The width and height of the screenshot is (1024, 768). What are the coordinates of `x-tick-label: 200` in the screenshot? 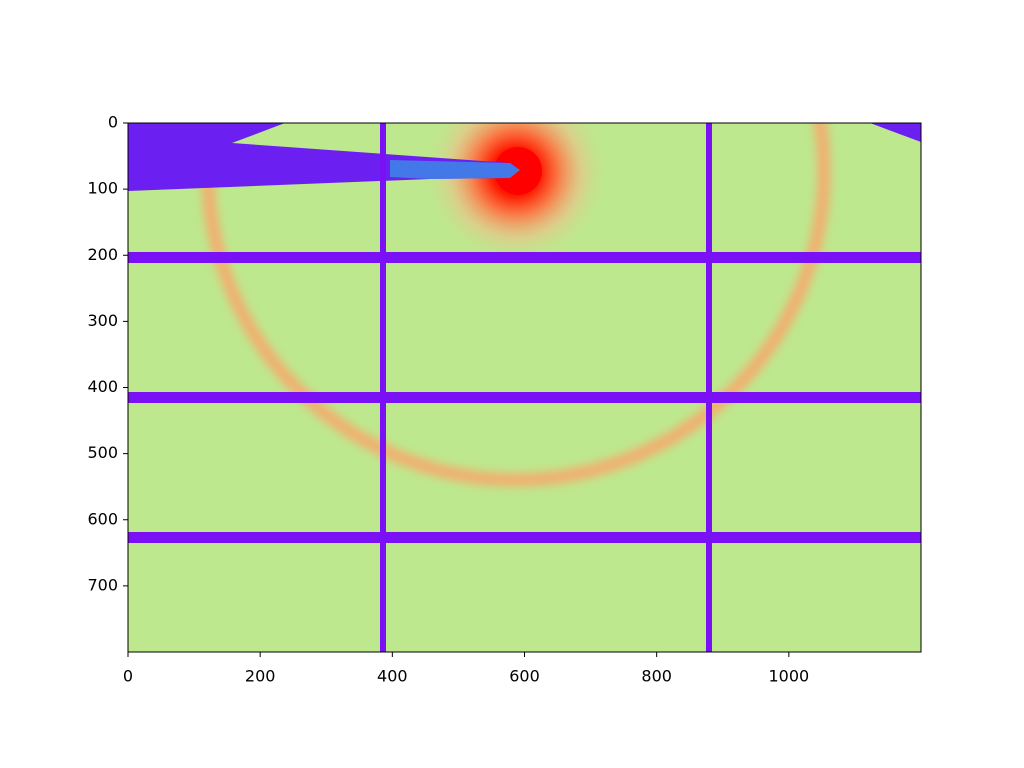 It's located at (260, 676).